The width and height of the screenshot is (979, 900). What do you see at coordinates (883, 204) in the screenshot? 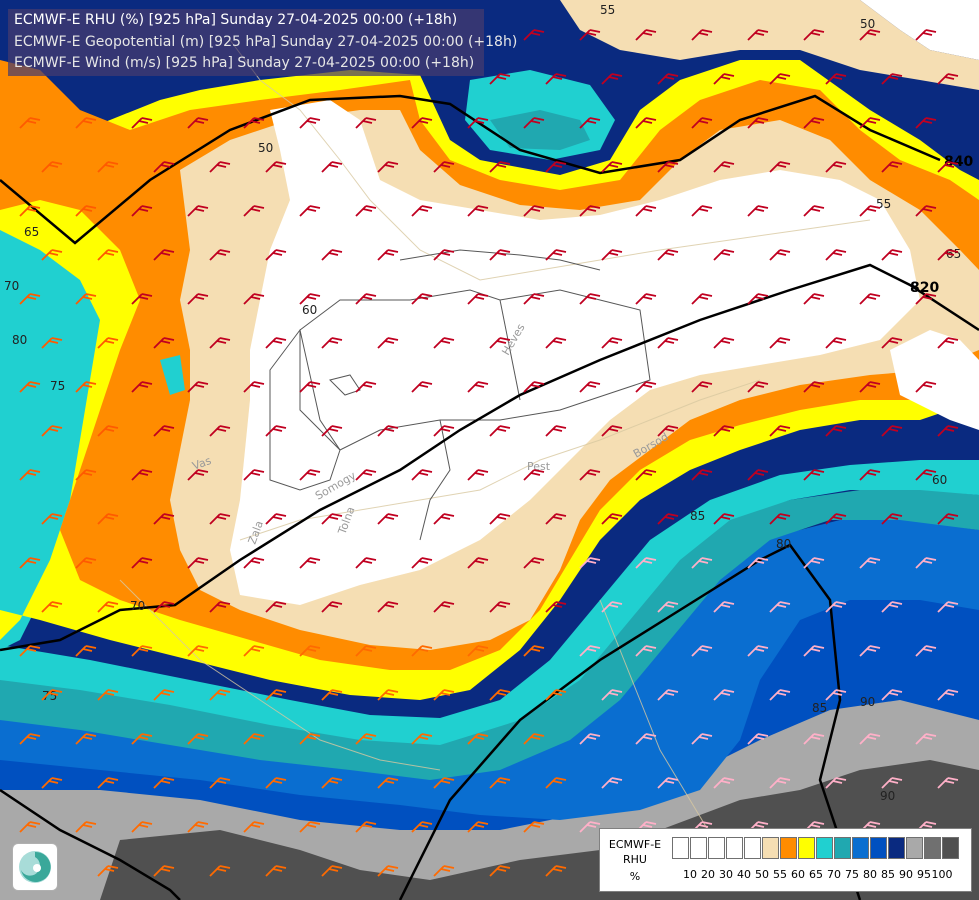
I see `rhu-label-11: 55` at bounding box center [883, 204].